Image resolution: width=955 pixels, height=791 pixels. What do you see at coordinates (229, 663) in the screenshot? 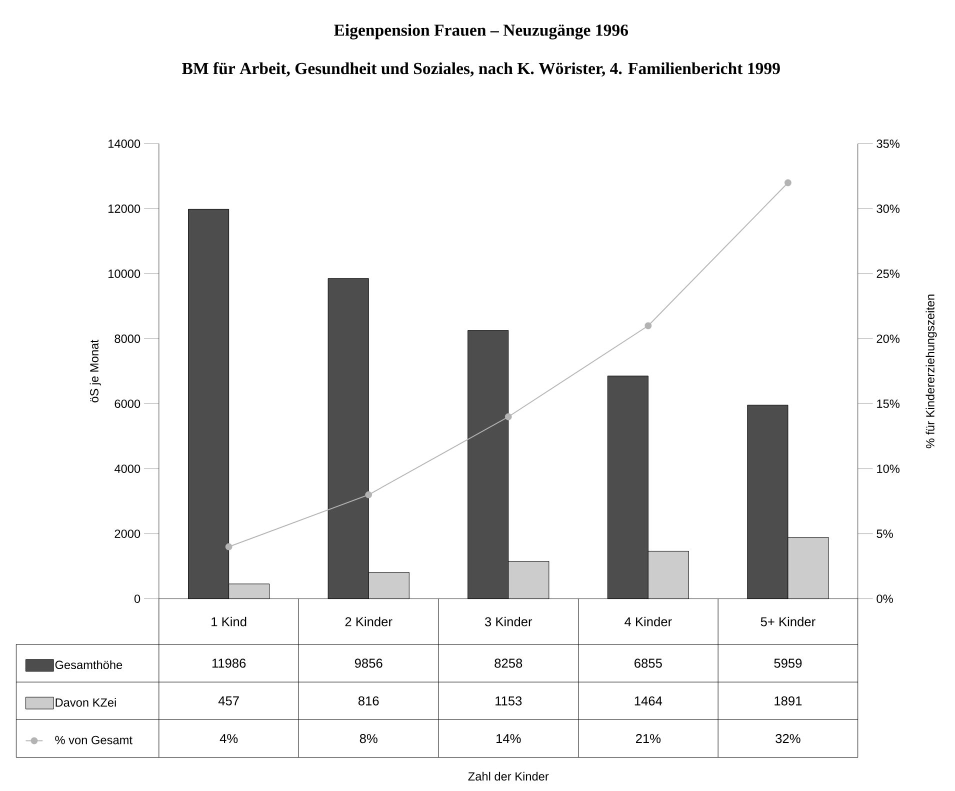
I see `data-label: 11986` at bounding box center [229, 663].